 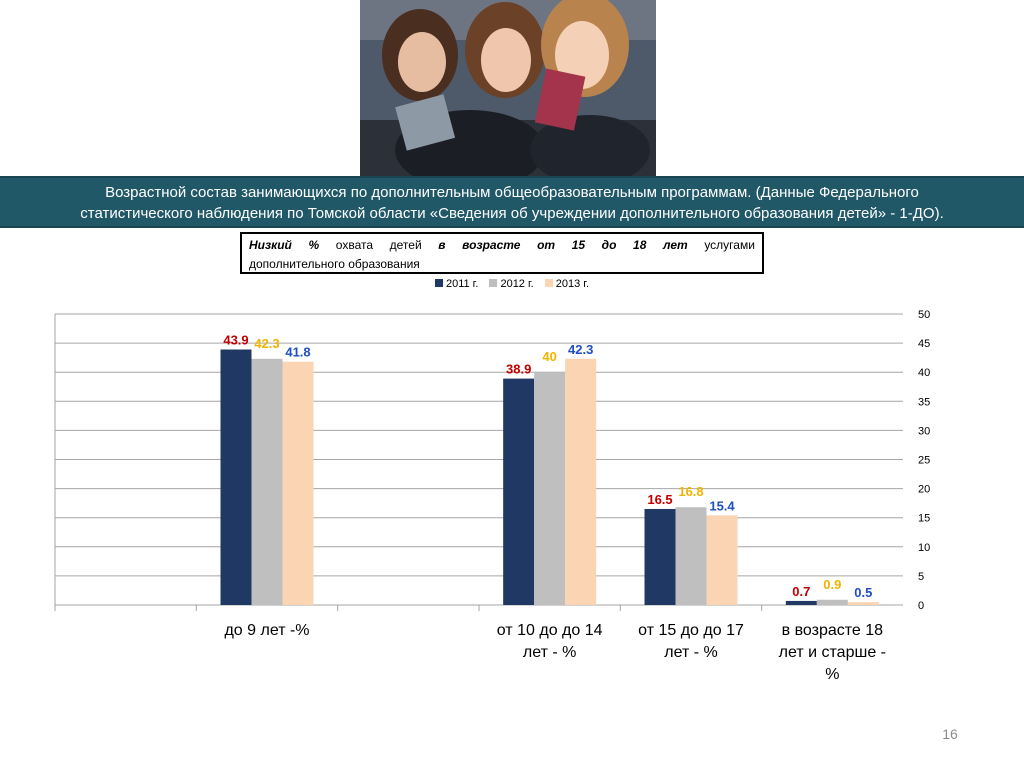 What do you see at coordinates (950, 734) in the screenshot?
I see `page-number: 16` at bounding box center [950, 734].